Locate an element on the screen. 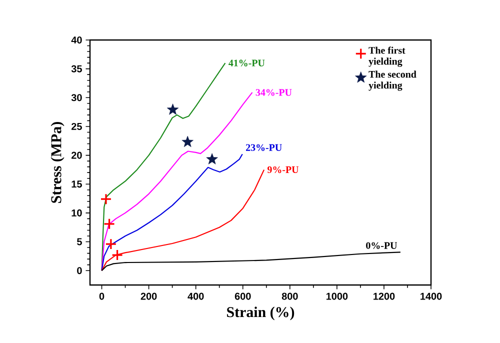  x-tick-label: 800 is located at coordinates (290, 296).